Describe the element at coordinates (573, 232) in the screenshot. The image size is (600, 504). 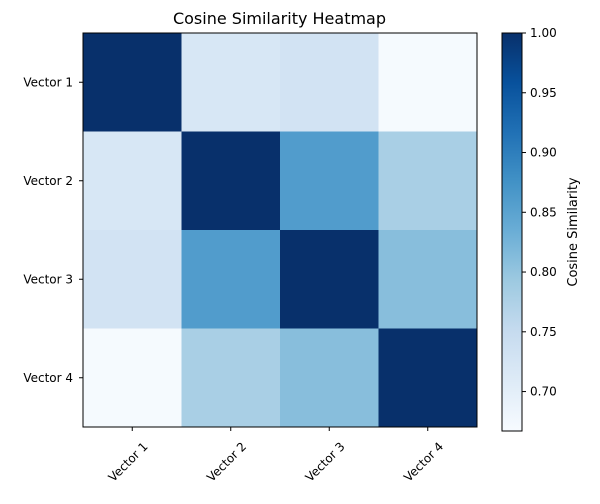
I see `colorbar-label: Cosine Similarity` at that location.